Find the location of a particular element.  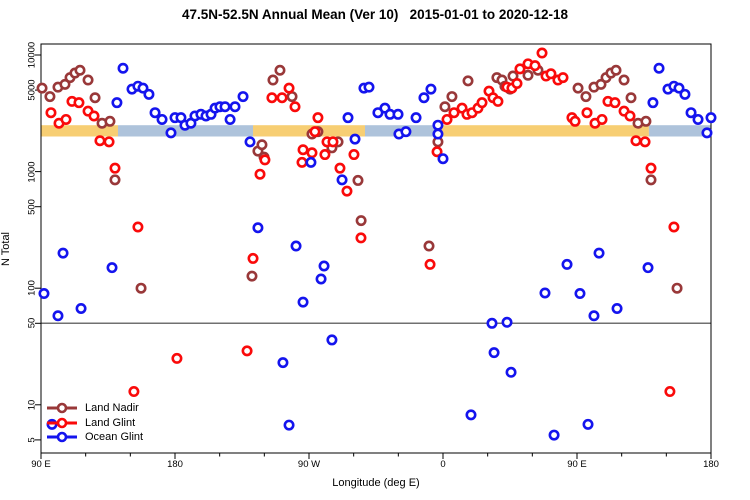

legend-item-land-glint: Land Glint is located at coordinates (94, 423).